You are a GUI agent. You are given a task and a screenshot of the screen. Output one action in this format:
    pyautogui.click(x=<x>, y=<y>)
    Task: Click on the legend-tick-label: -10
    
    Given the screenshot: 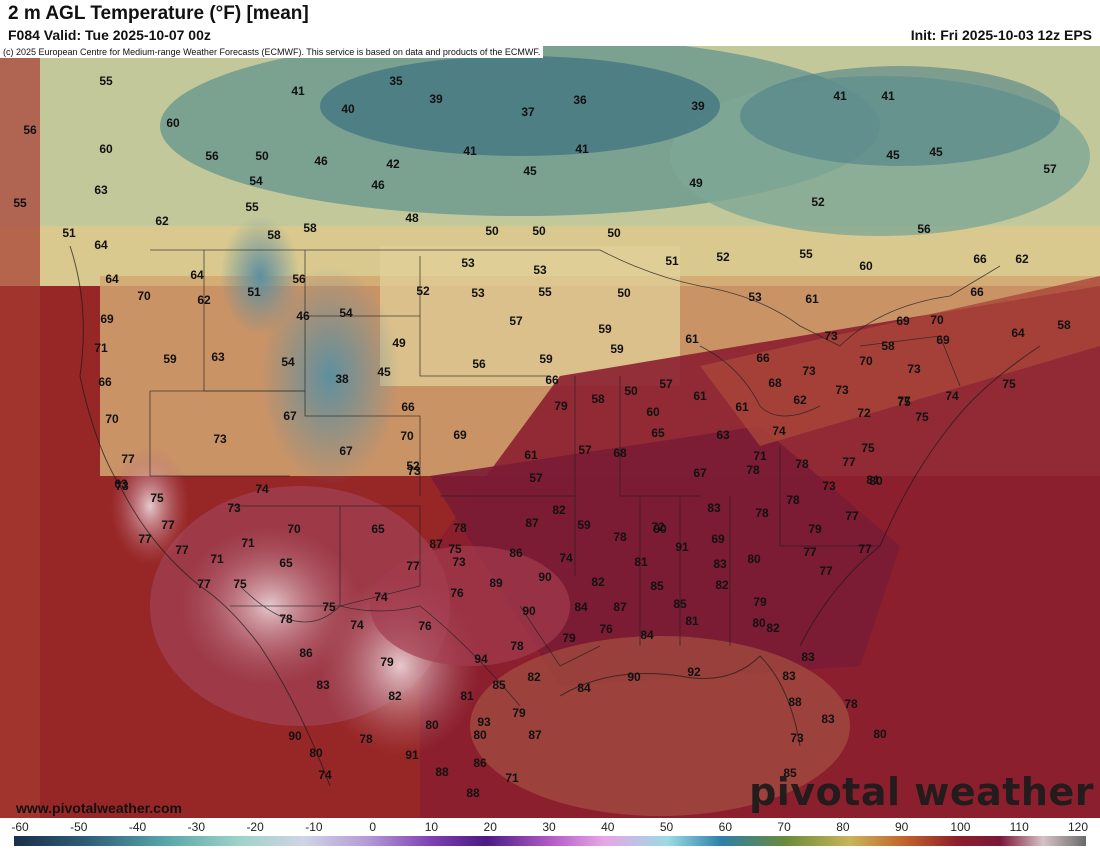 What is the action you would take?
    pyautogui.click(x=314, y=827)
    